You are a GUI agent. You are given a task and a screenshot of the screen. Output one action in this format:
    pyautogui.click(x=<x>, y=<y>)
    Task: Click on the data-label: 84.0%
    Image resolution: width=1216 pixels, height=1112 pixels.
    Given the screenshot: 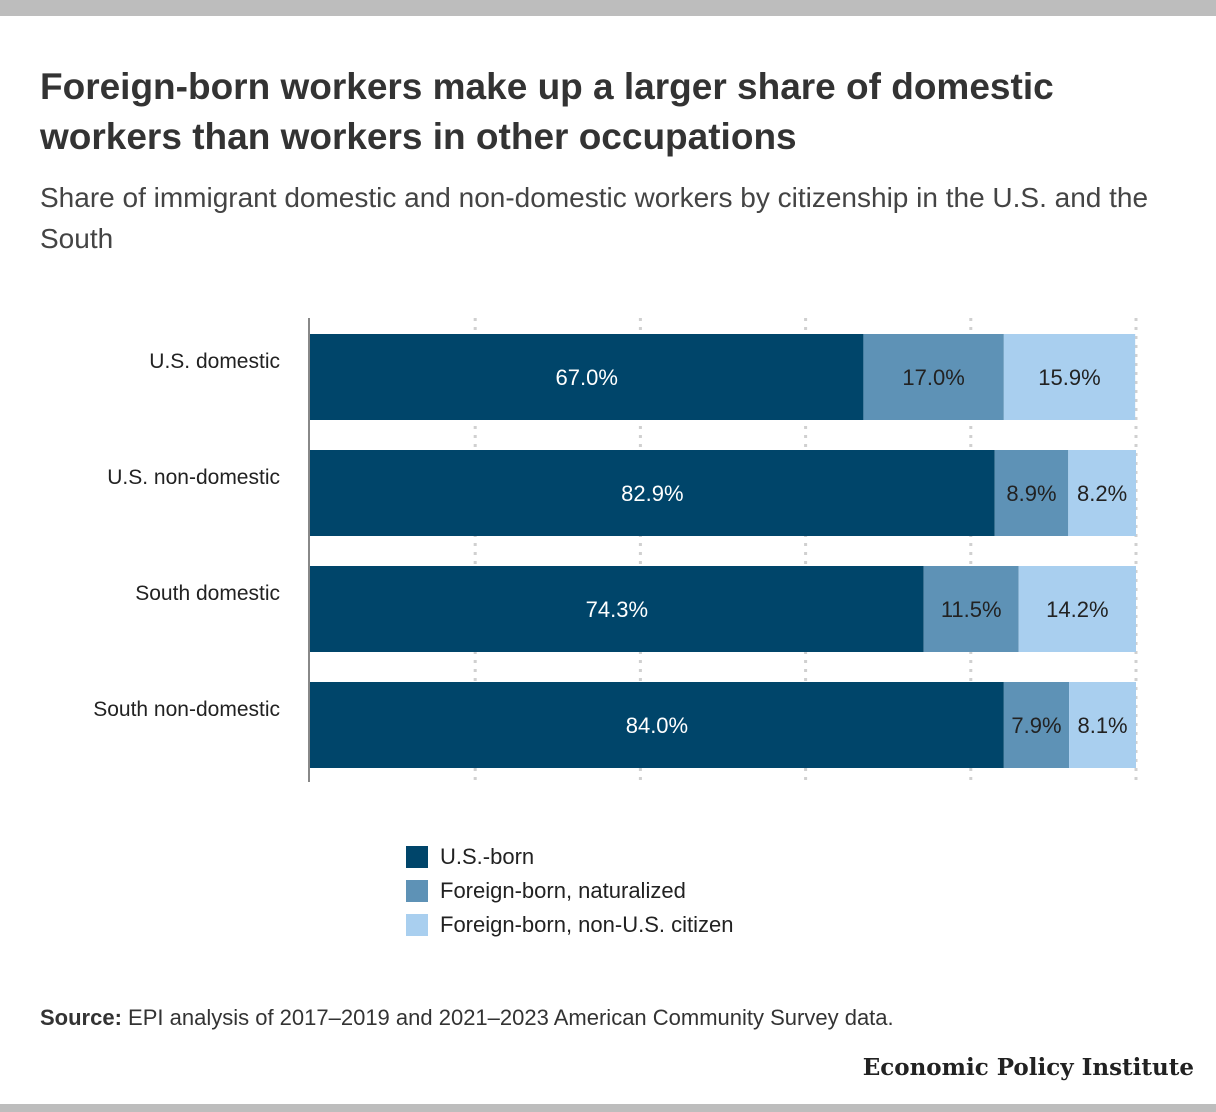 What is the action you would take?
    pyautogui.click(x=657, y=725)
    